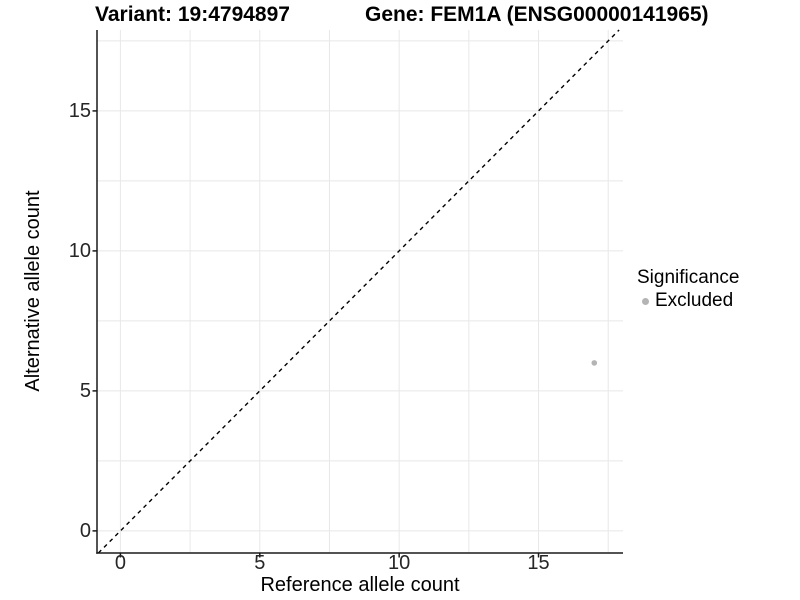 The image size is (800, 600). I want to click on legend-items: Excluded, so click(688, 301).